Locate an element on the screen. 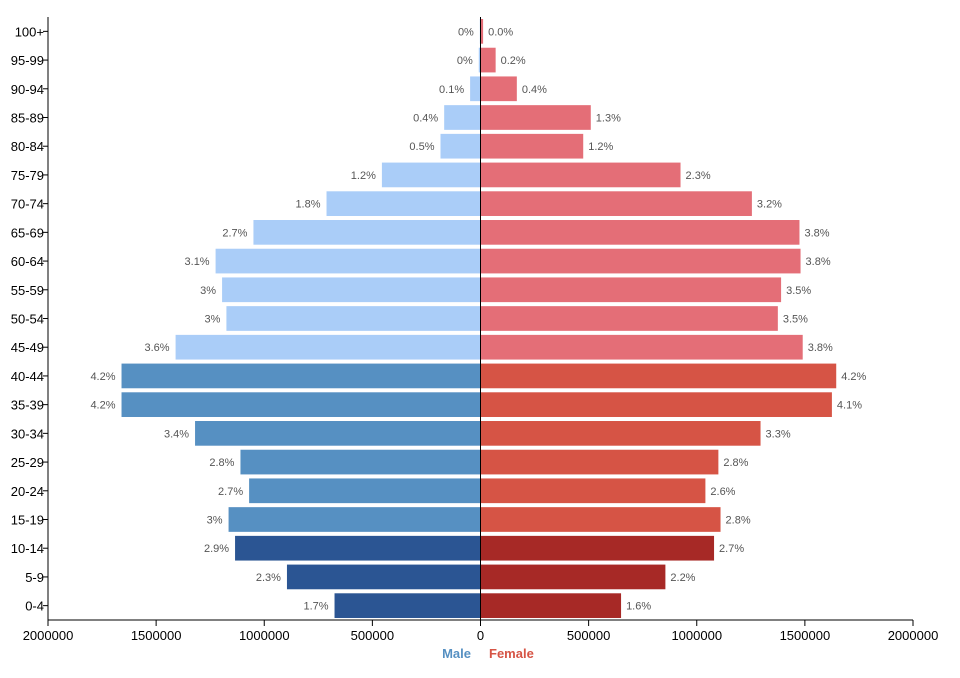 The width and height of the screenshot is (960, 678). female-percent-label: 2.6% is located at coordinates (722, 492).